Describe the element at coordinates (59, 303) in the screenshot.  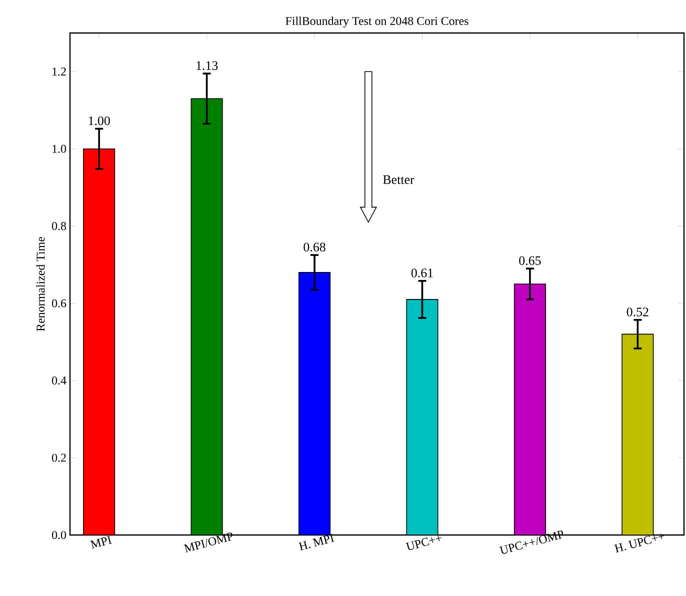
I see `y-tick-label: 0.6` at that location.